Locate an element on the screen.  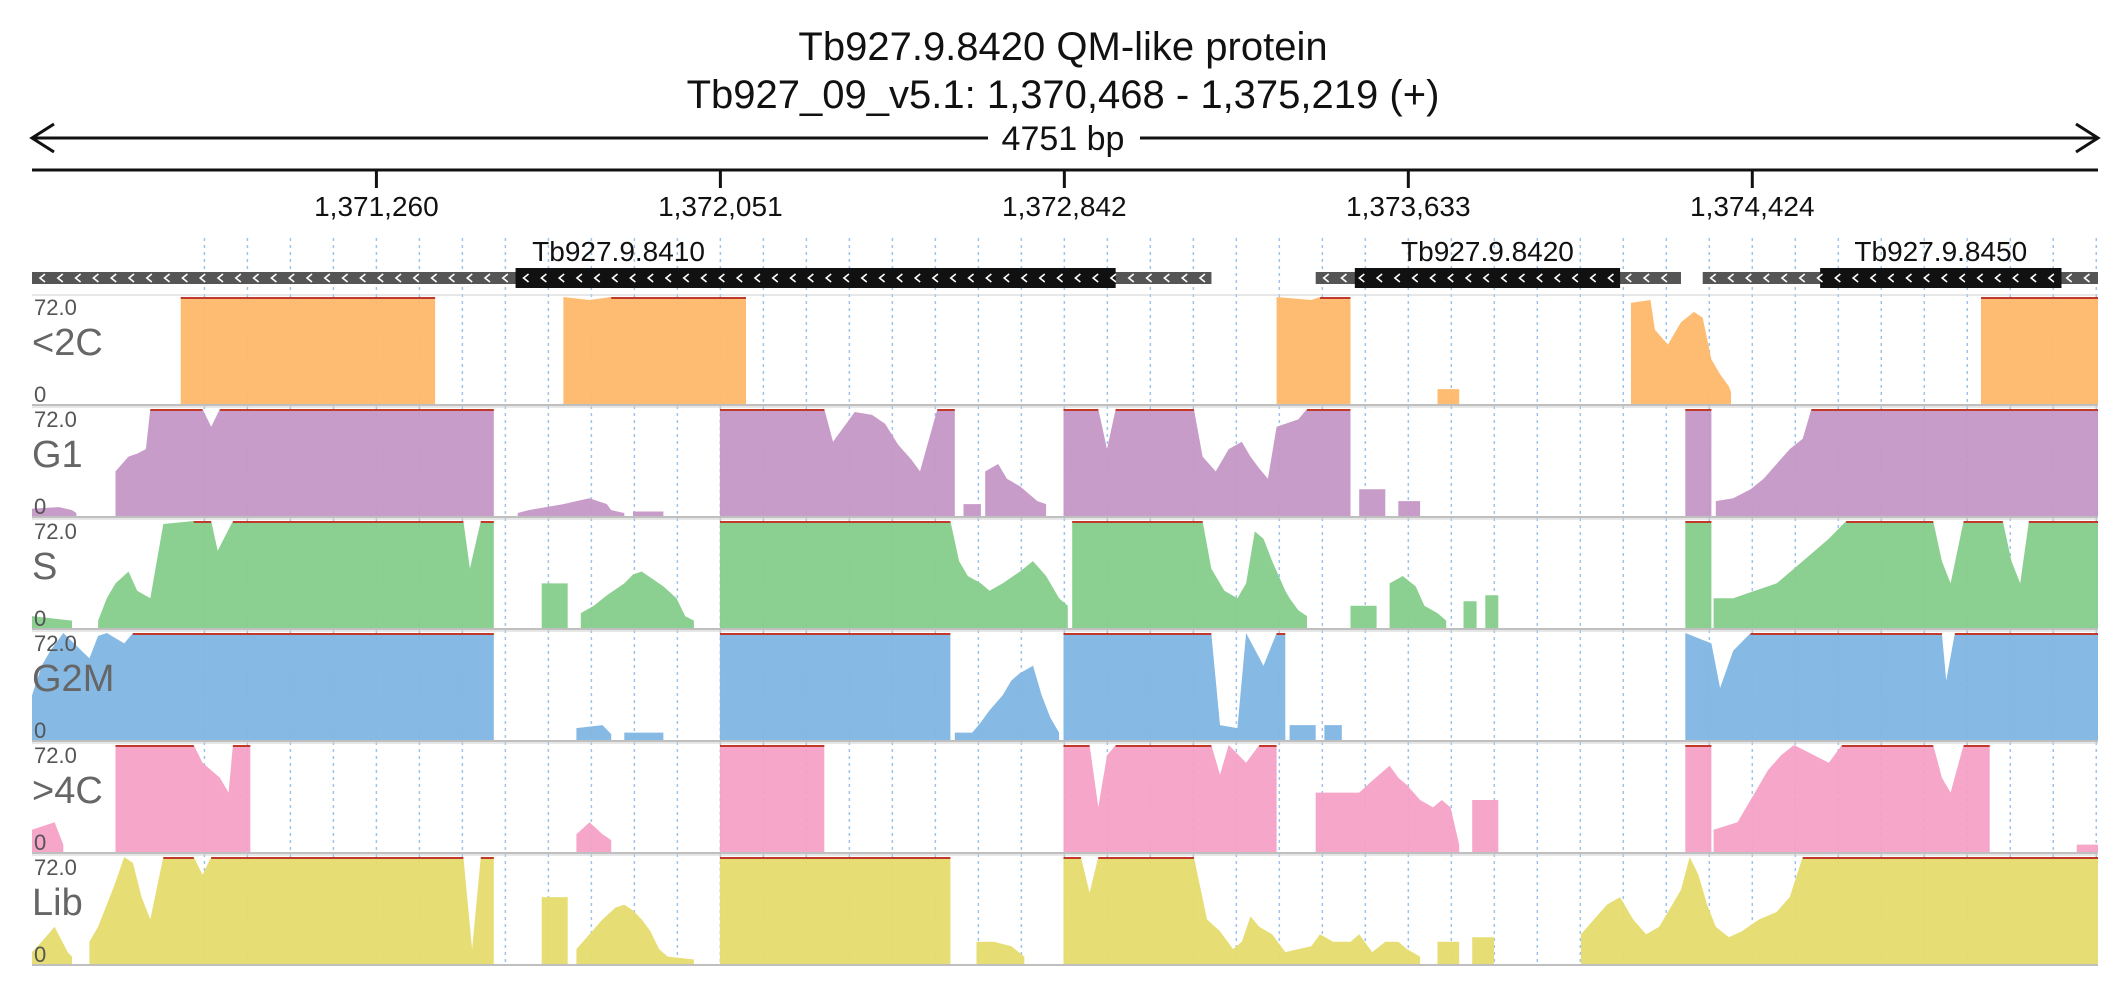
gene-track: Tb927.9.8410 Tb927.9.8420 Tb927.9.8450 is located at coordinates (1065, 262).